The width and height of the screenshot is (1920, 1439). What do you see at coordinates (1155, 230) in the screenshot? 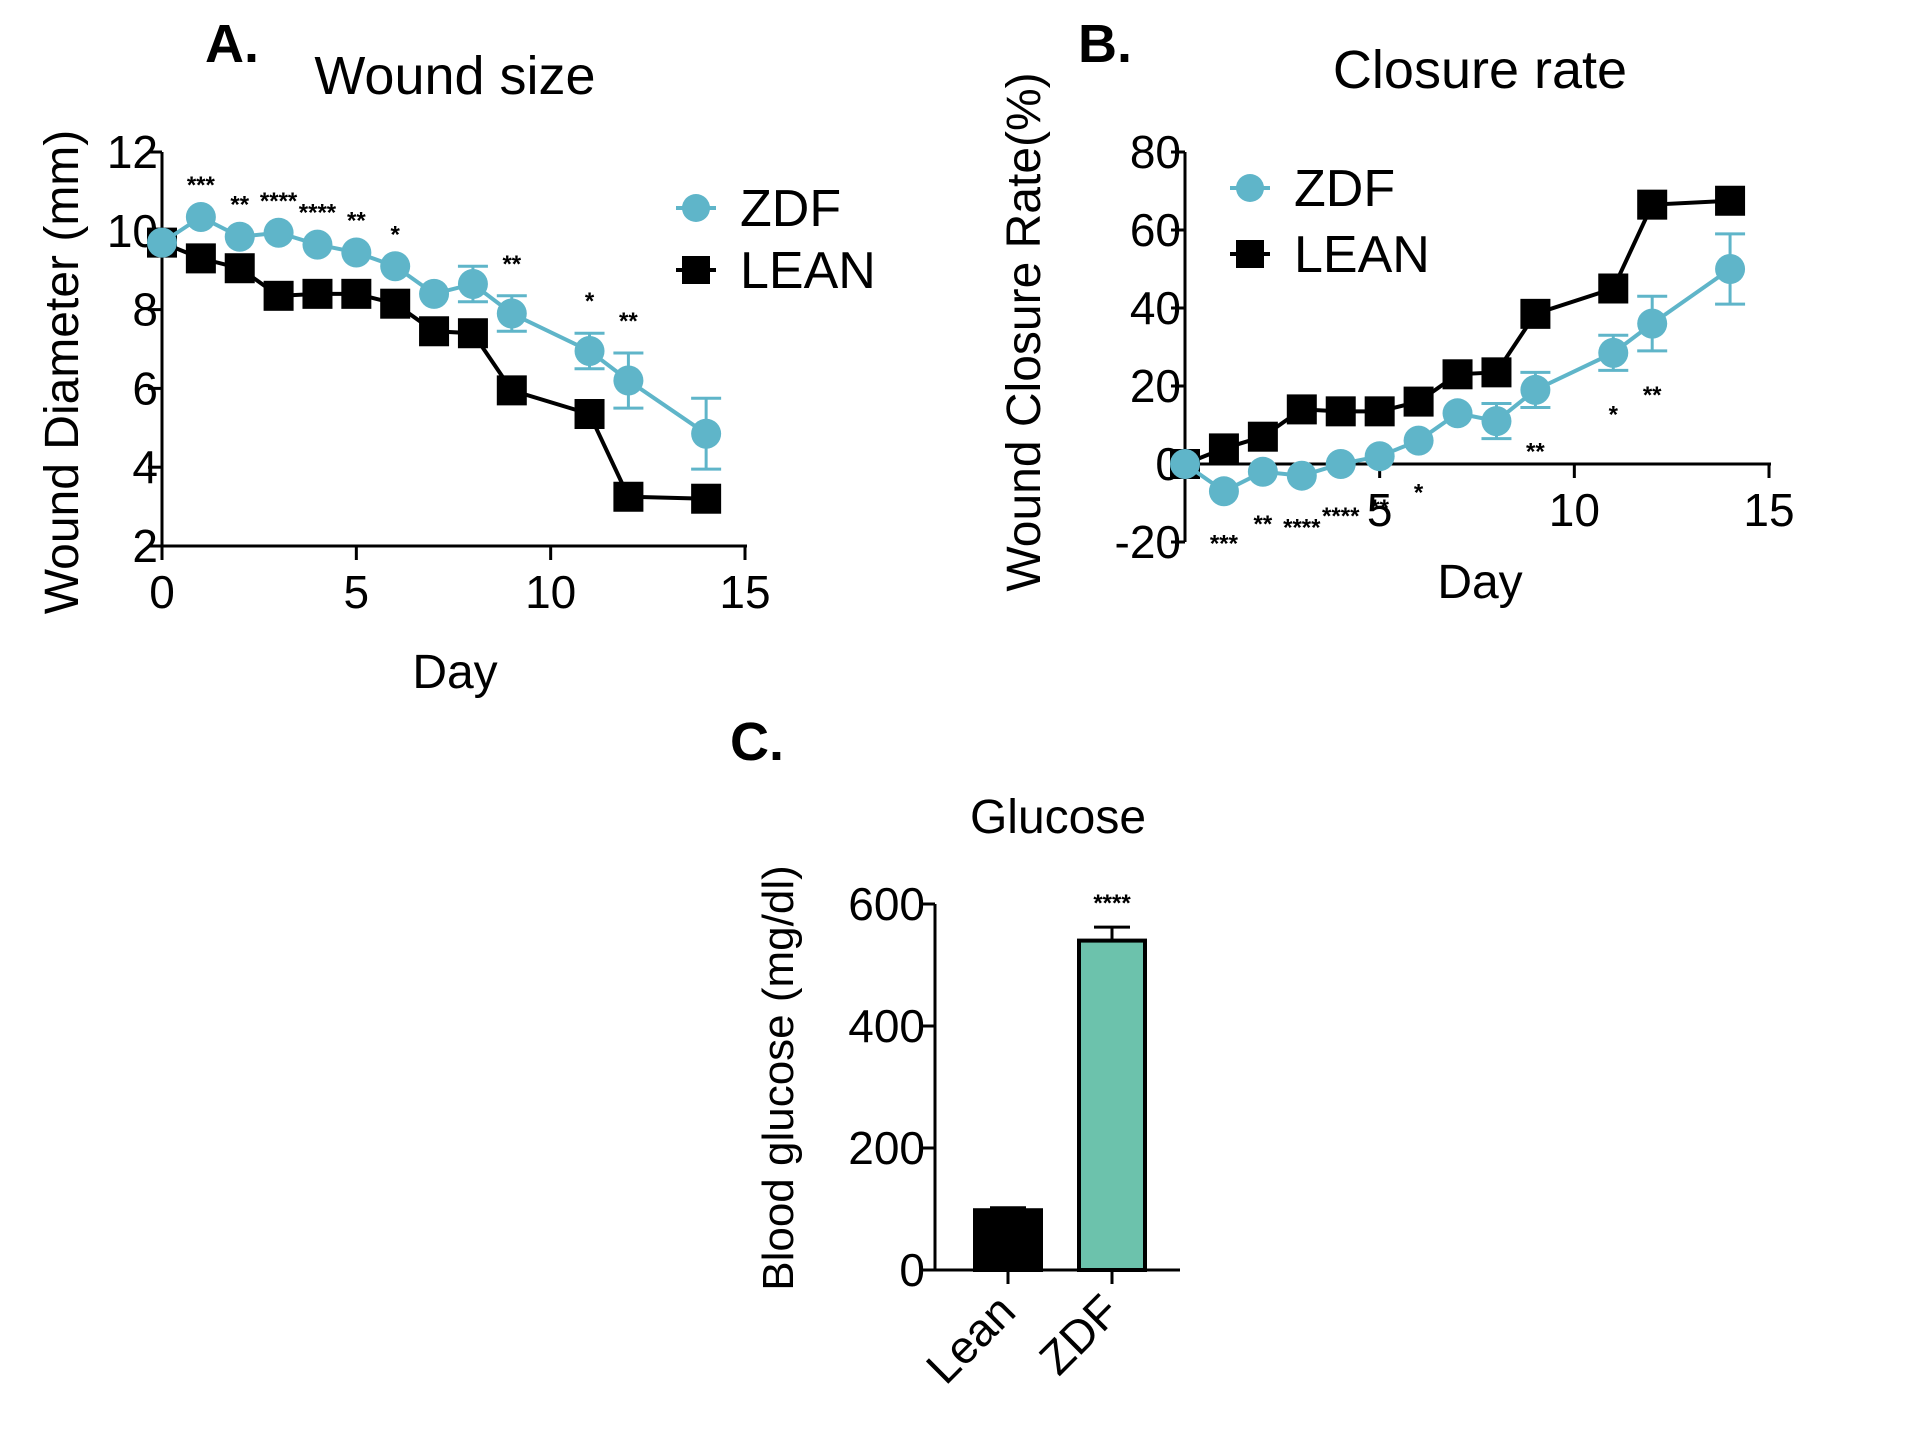
I see `y-tick-label: 60` at bounding box center [1155, 230].